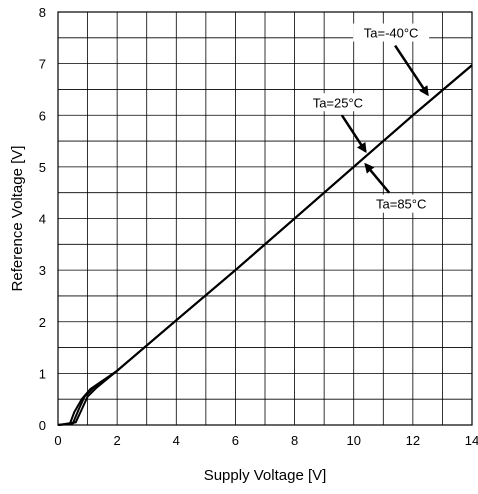 The image size is (478, 494). What do you see at coordinates (42, 12) in the screenshot?
I see `y-tick-label: 8` at bounding box center [42, 12].